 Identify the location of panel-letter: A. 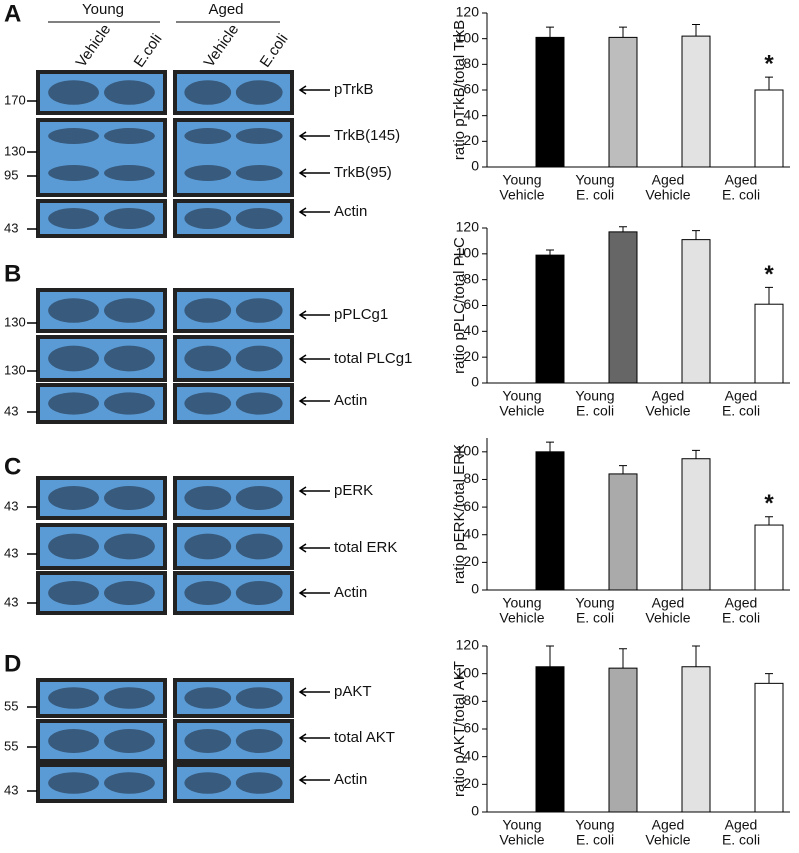
(12, 13).